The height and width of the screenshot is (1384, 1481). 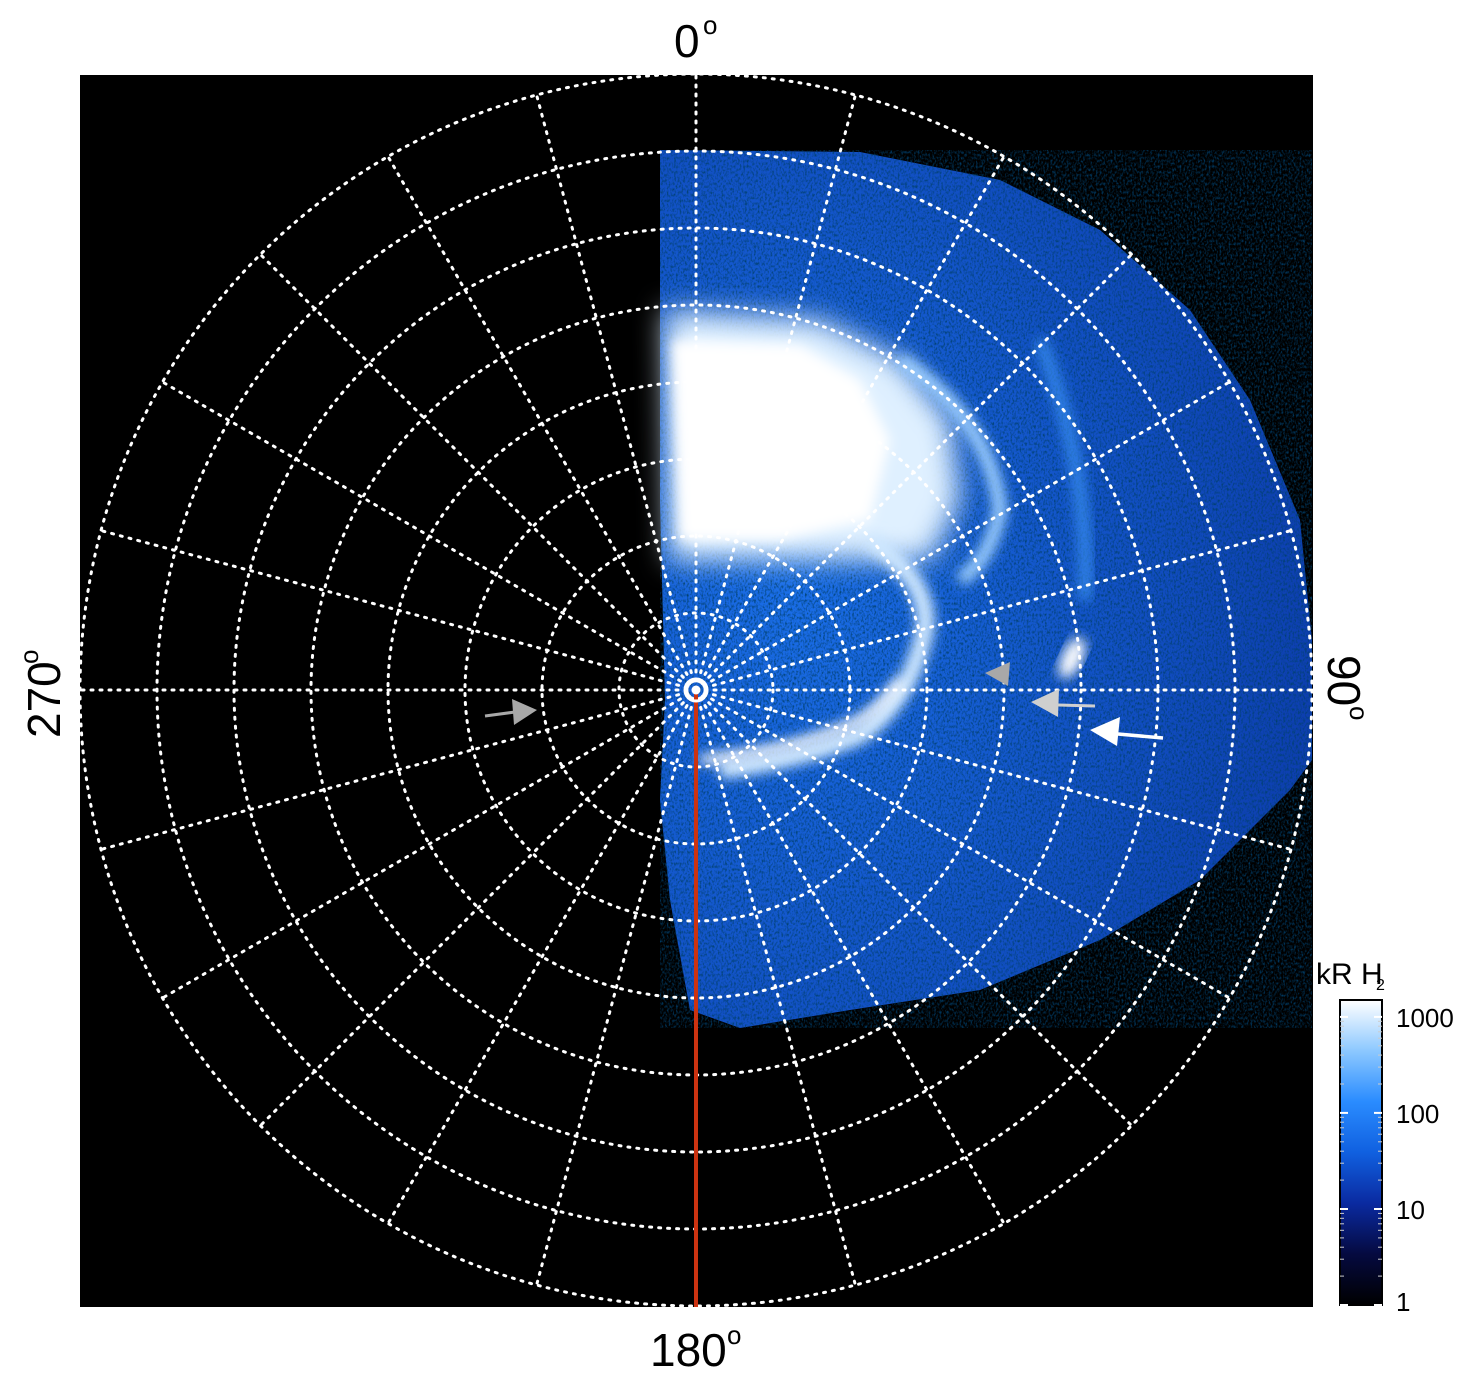 I want to click on azimuth-label-bottom: 180 o, so click(x=695, y=1348).